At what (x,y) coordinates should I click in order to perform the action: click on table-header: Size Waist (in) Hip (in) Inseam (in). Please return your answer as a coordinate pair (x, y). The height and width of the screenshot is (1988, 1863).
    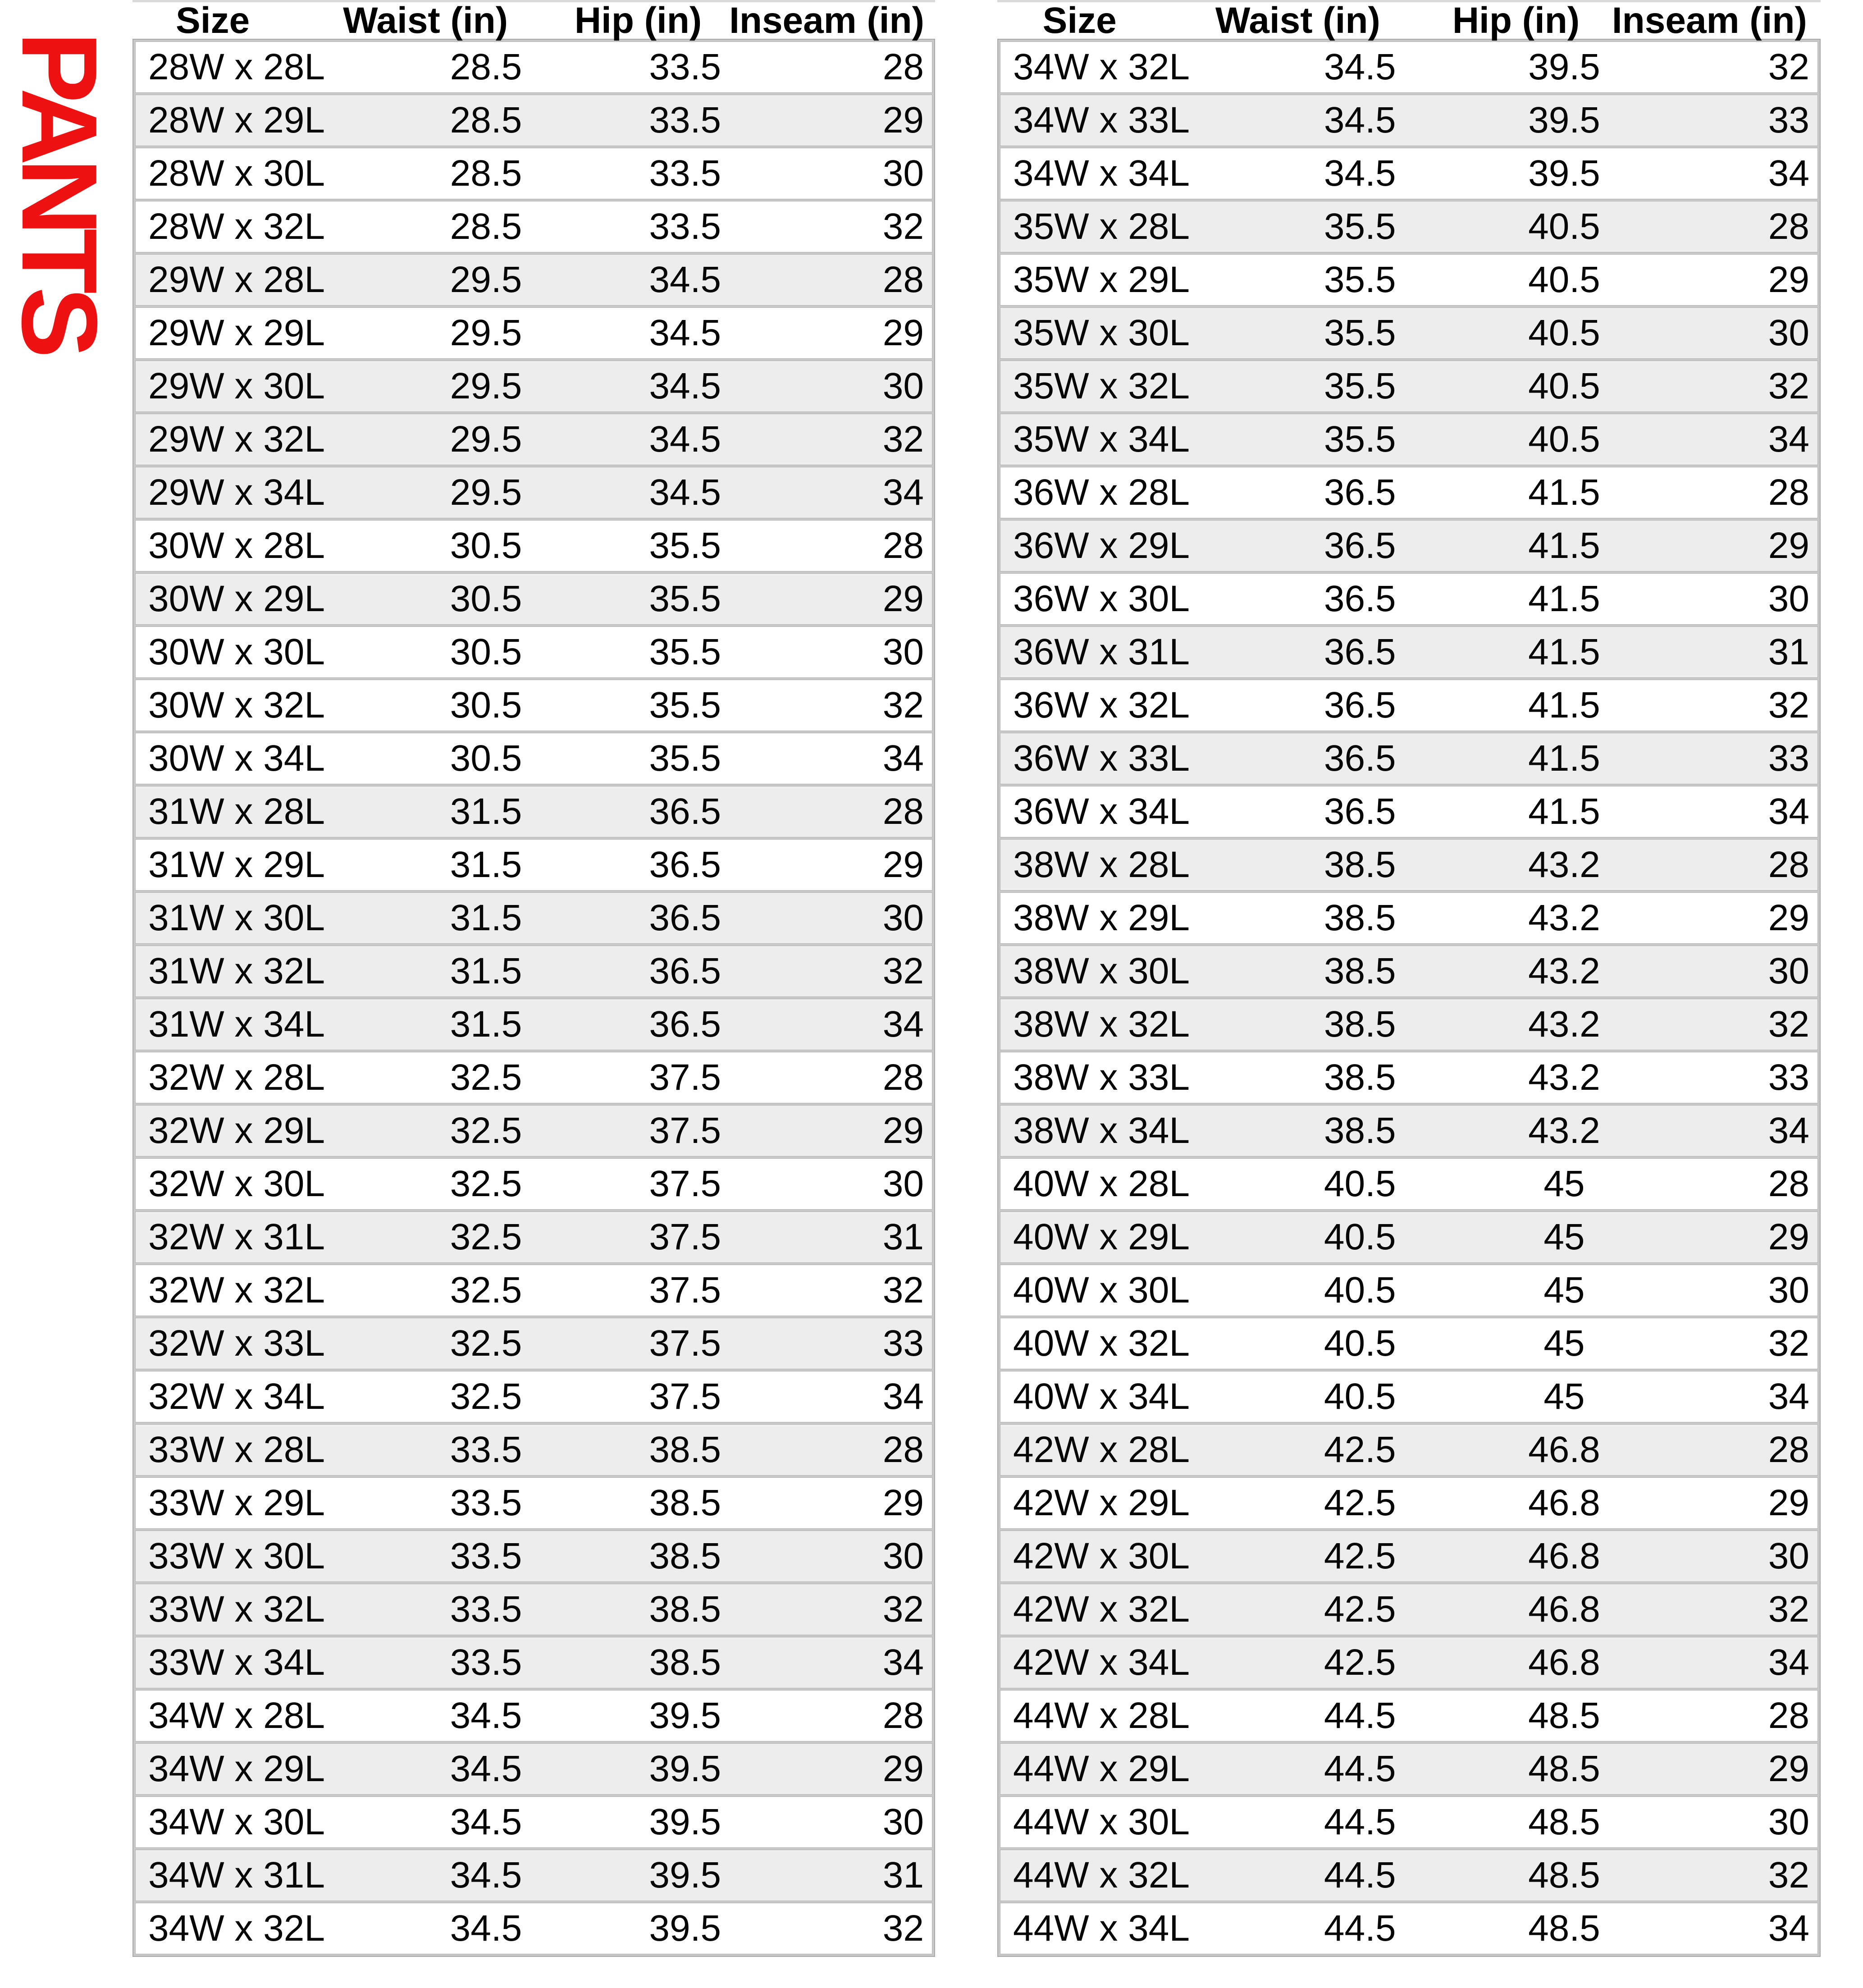
    Looking at the image, I should click on (533, 20).